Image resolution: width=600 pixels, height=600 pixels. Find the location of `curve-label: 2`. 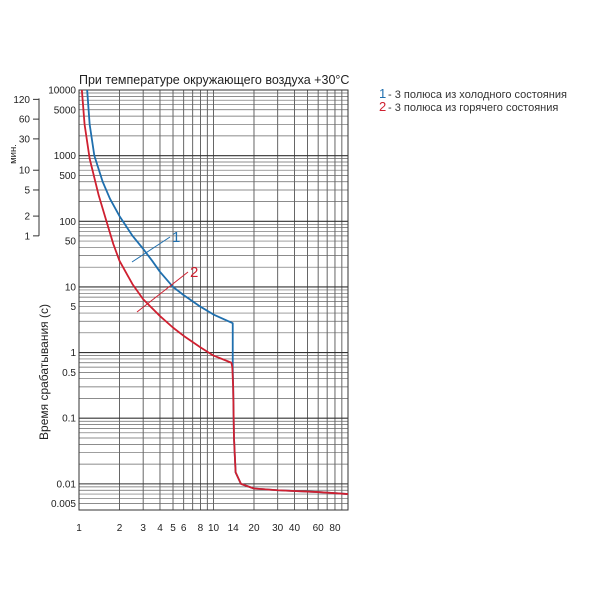

curve-label: 2 is located at coordinates (194, 272).